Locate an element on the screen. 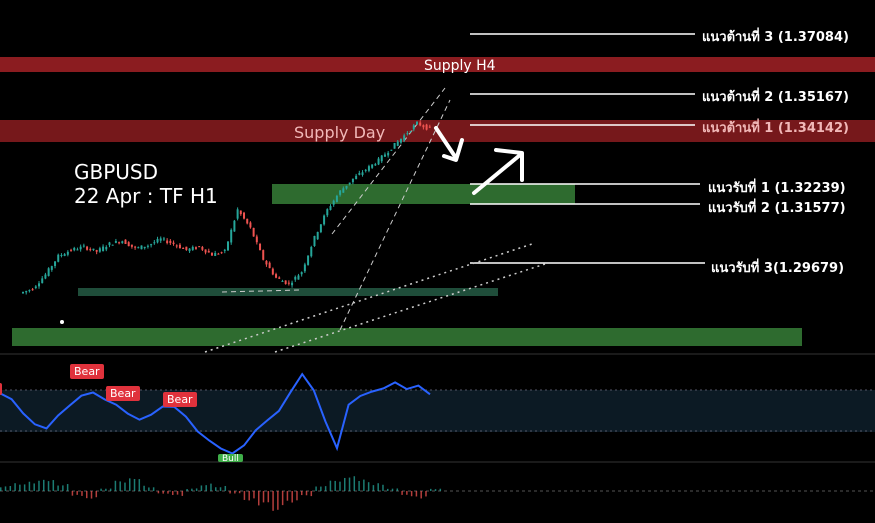  demand-zone-small is located at coordinates (288, 292).